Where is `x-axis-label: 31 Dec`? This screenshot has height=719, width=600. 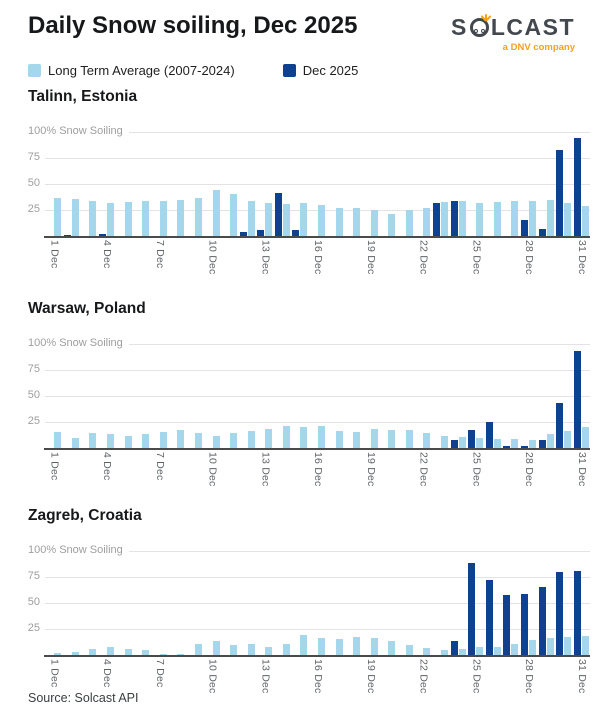 x-axis-label: 31 Dec is located at coordinates (581, 257).